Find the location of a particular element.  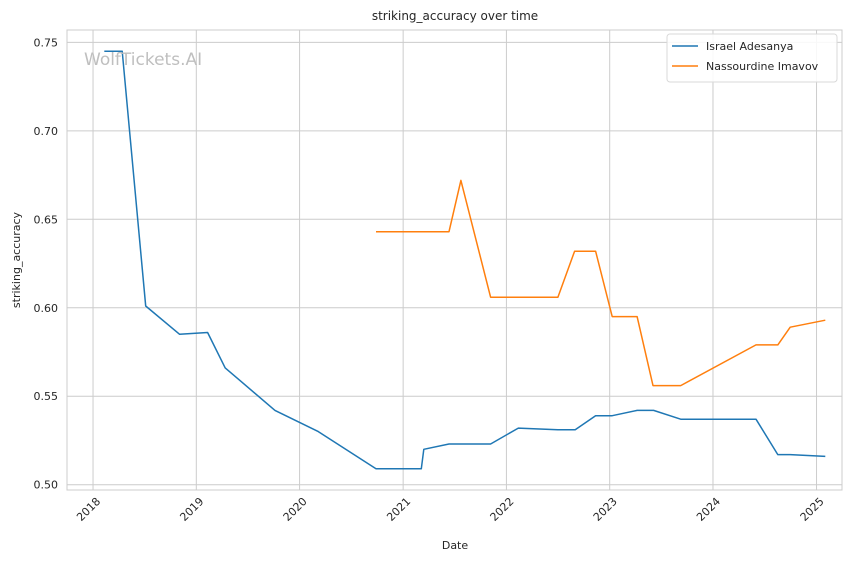

x-tick-label: 2019 is located at coordinates (191, 509).